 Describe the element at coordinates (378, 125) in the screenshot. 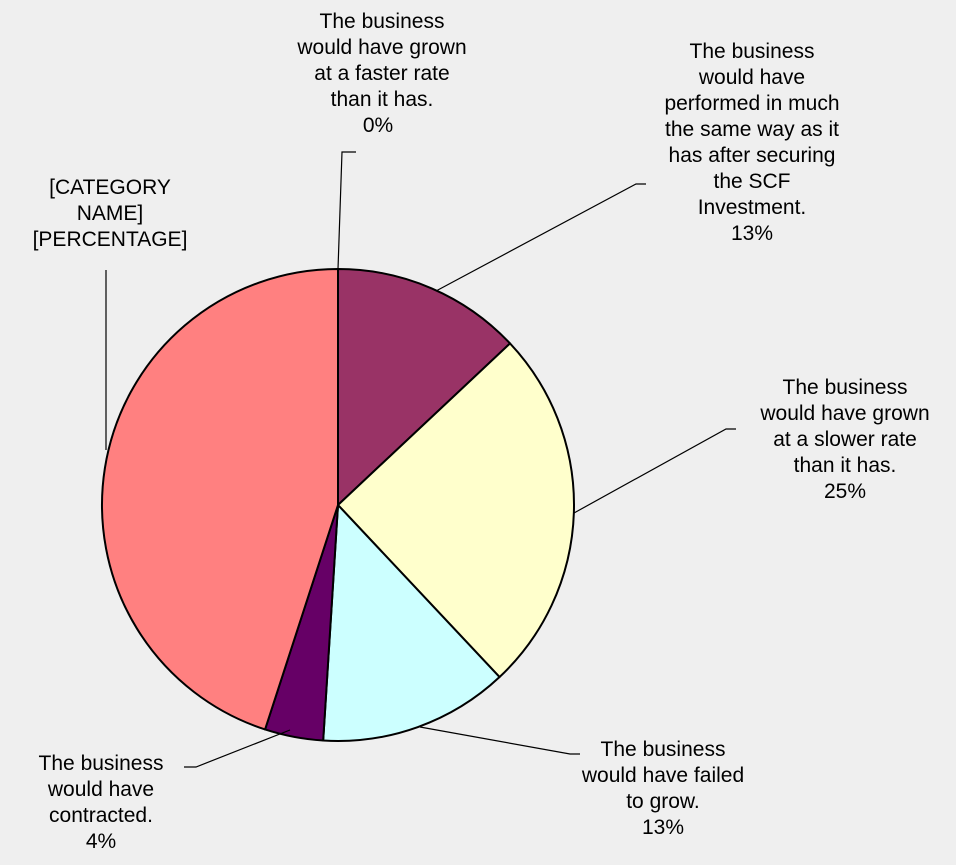

I see `slice-value-label-1: 0%` at that location.